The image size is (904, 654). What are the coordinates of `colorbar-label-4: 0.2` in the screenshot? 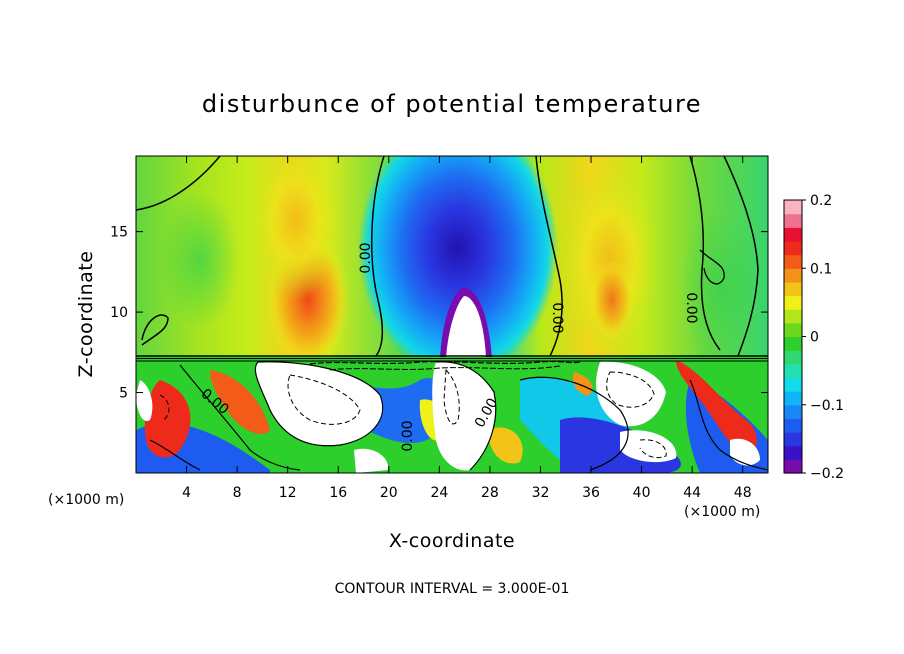 It's located at (821, 201).